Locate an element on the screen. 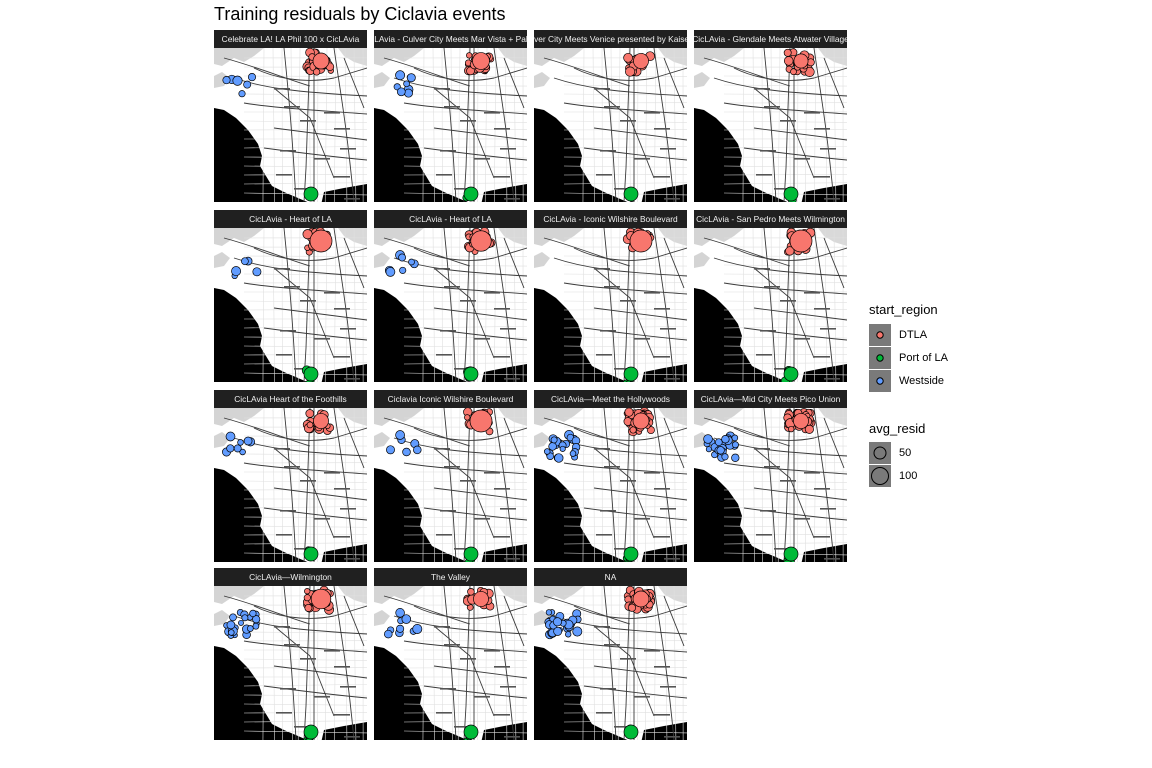 This screenshot has height=768, width=1152. facet-strip: Ciclavia Iconic Wilshire Boulevard is located at coordinates (450, 399).